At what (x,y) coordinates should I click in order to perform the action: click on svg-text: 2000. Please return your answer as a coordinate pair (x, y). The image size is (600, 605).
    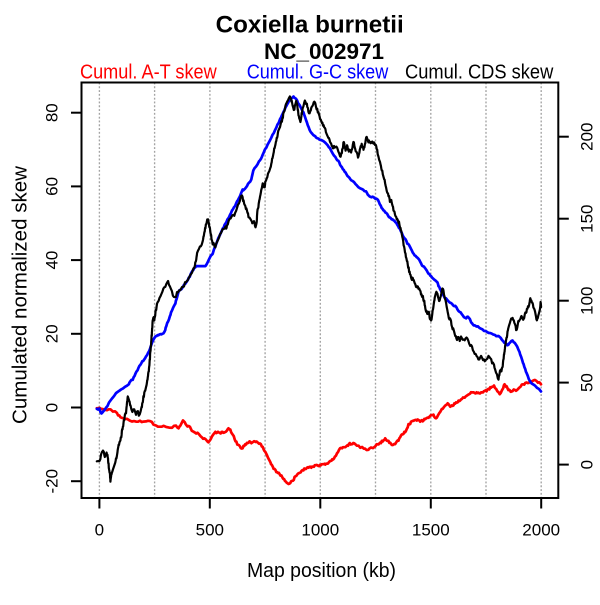
    Looking at the image, I should click on (541, 530).